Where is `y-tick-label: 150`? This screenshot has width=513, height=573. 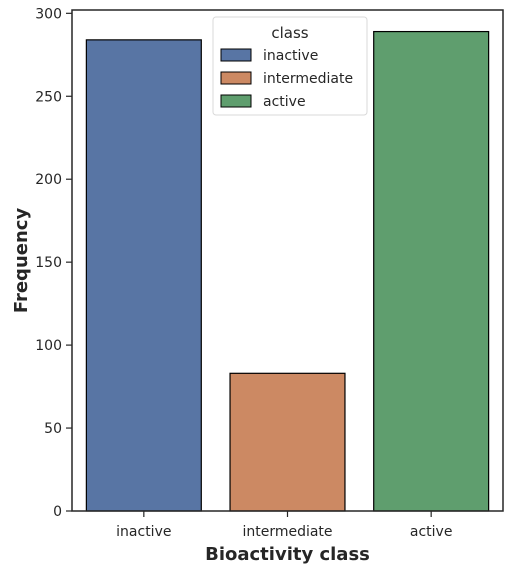
y-tick-label: 150 is located at coordinates (48, 263).